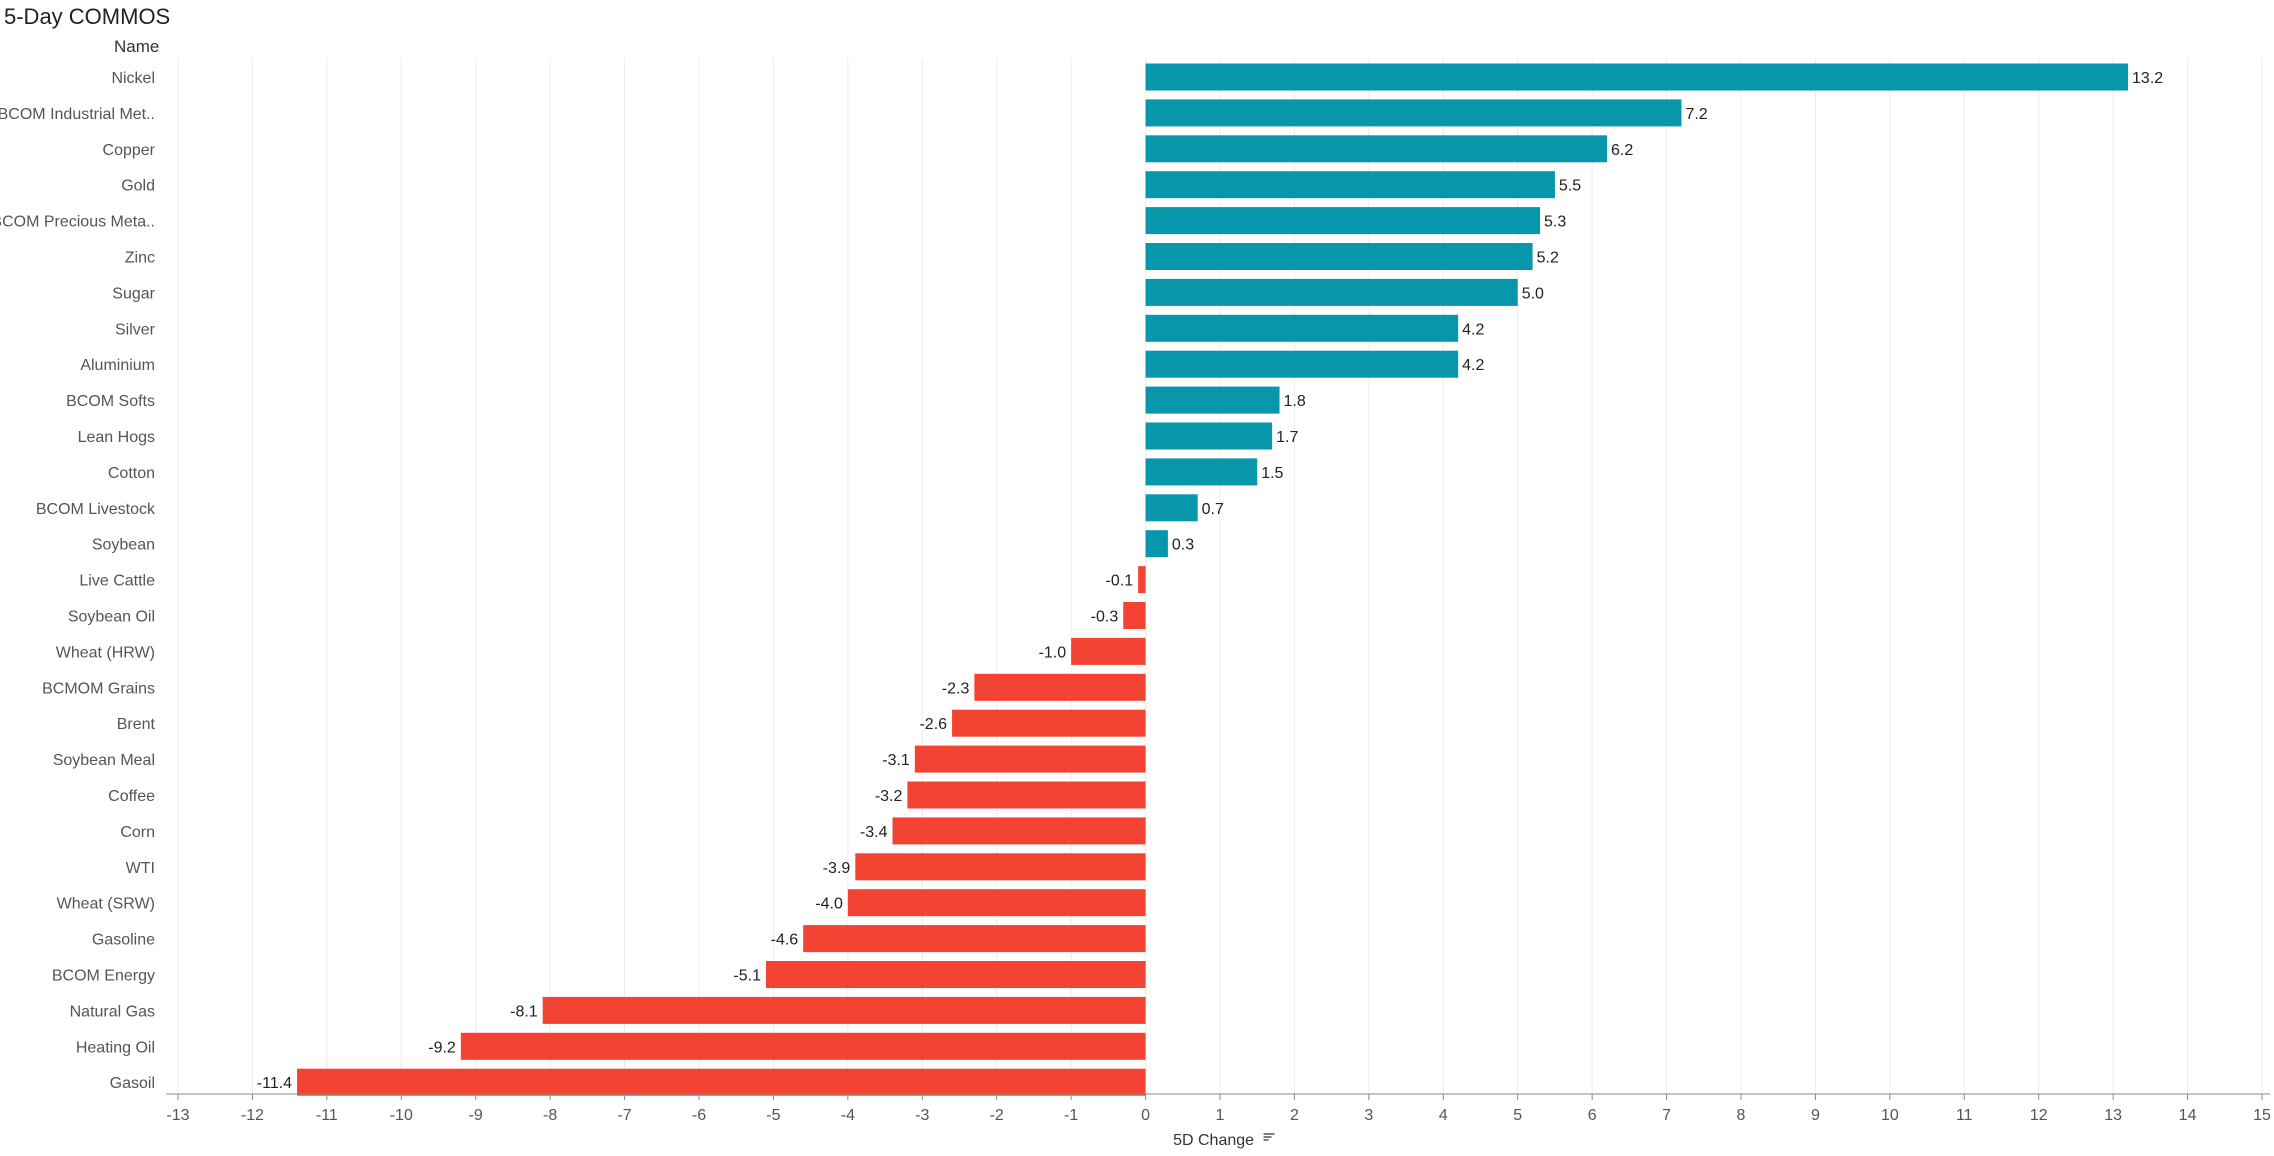 The width and height of the screenshot is (2274, 1156). I want to click on category-label: Soybean Meal, so click(104, 760).